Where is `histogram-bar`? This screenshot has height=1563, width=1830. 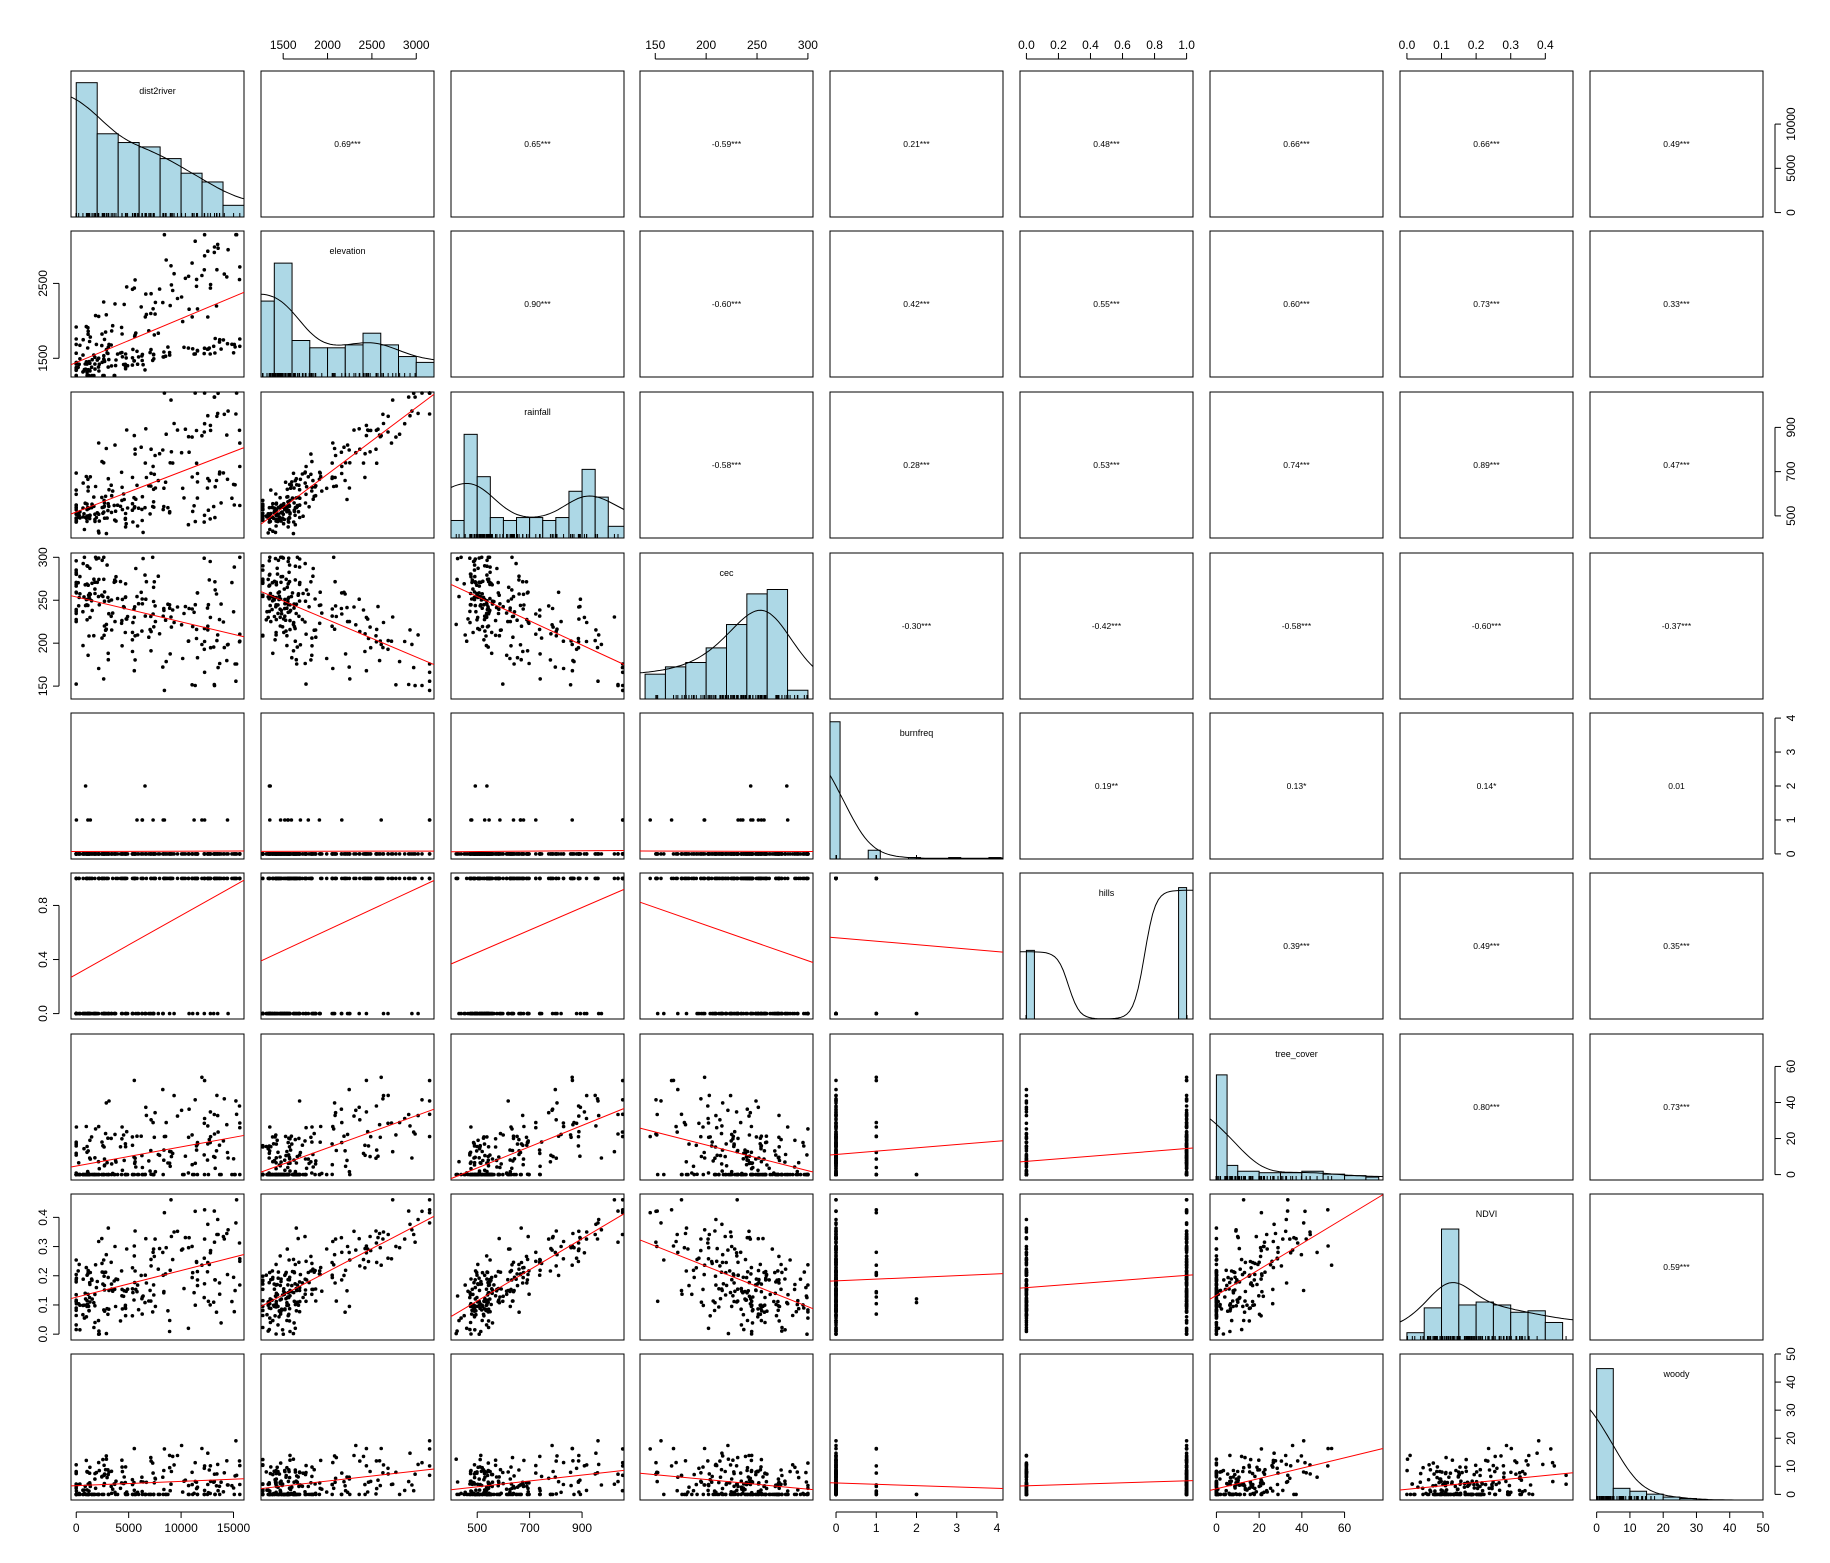 histogram-bar is located at coordinates (354, 361).